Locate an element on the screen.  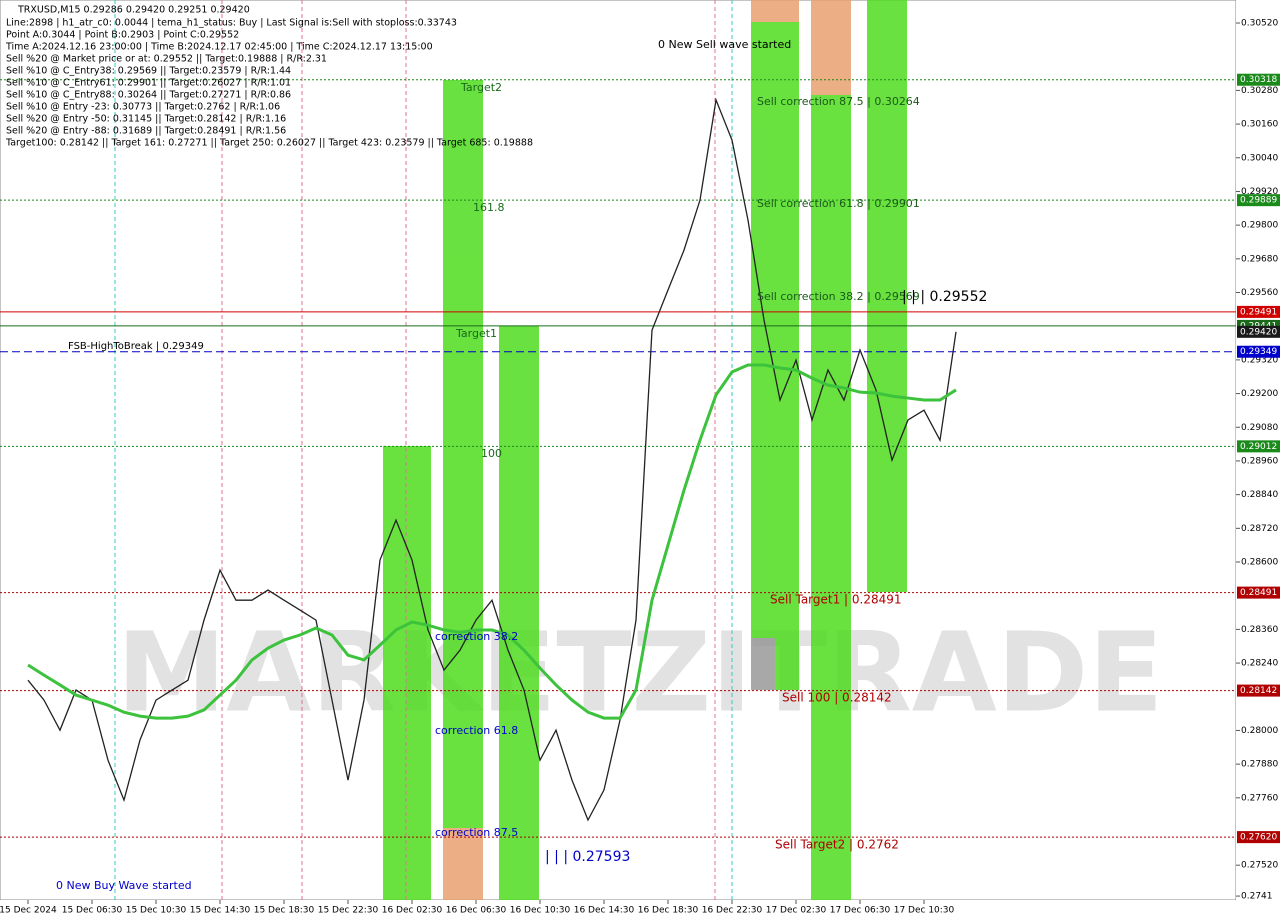
level-label: 0.29349 is located at coordinates (1258, 352).